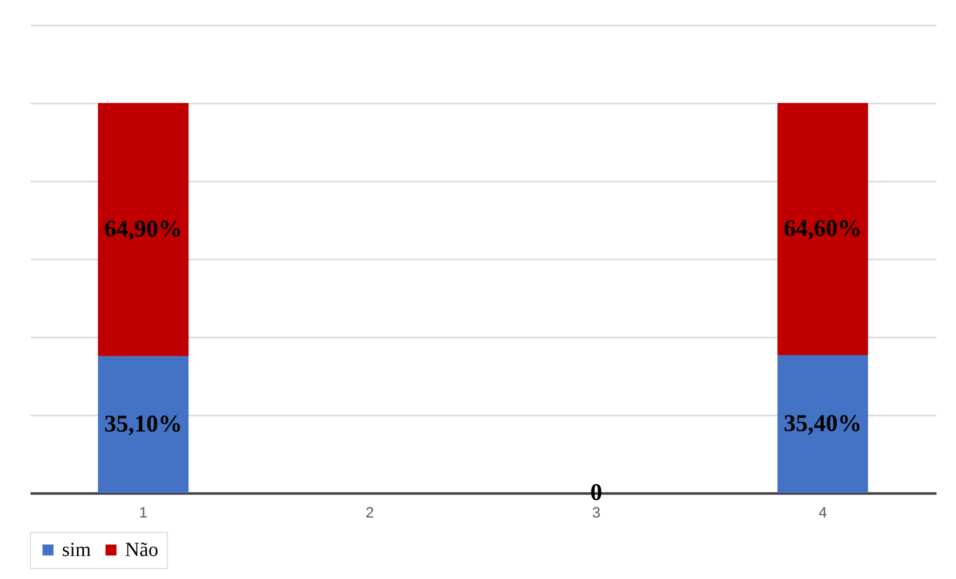  What do you see at coordinates (596, 513) in the screenshot?
I see `x-tick-label: 3` at bounding box center [596, 513].